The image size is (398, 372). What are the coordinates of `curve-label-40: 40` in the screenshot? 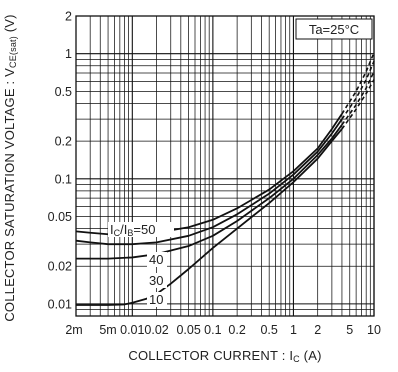 It's located at (156, 259).